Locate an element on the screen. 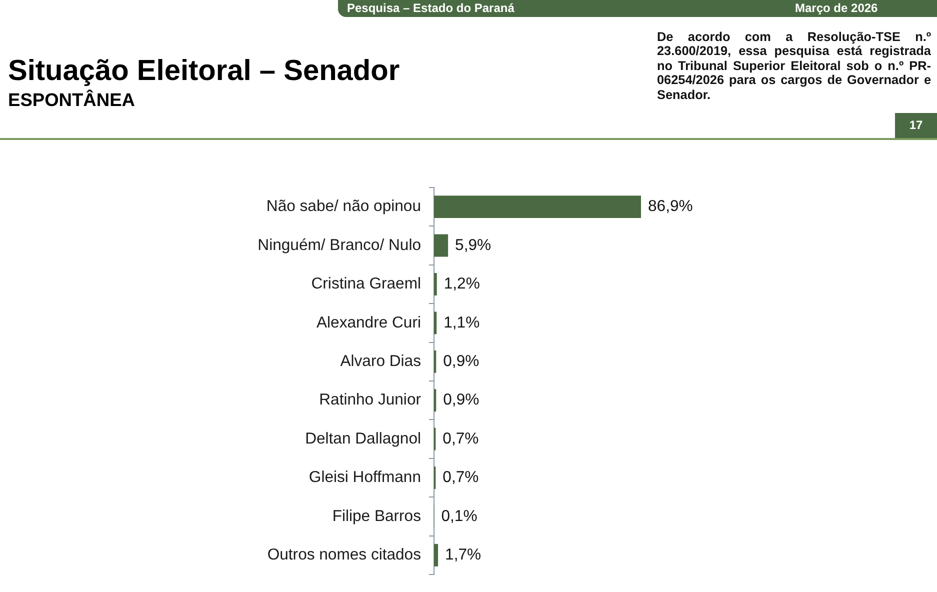 The width and height of the screenshot is (937, 592). y-tick-label: Outros nomes citados is located at coordinates (344, 555).